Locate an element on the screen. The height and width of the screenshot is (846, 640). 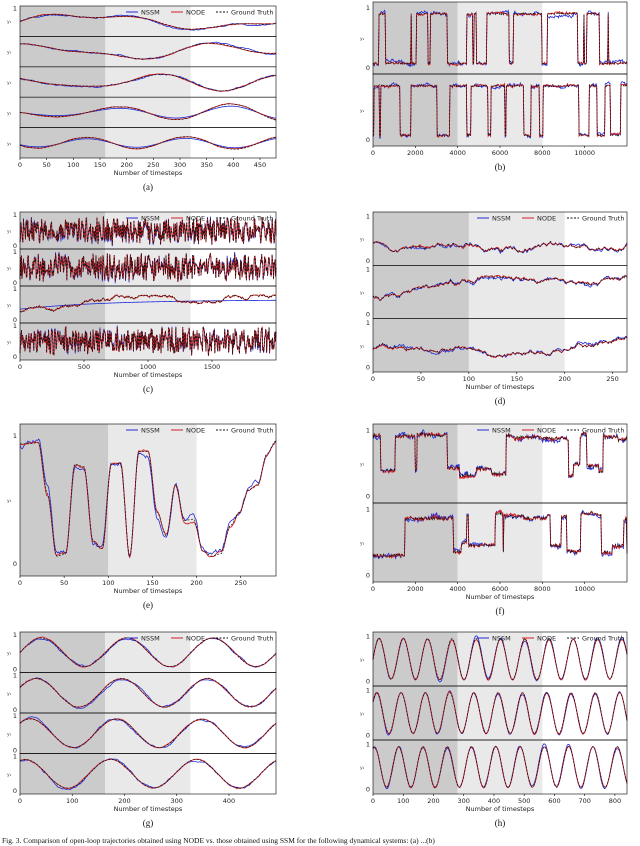
train-region-e is located at coordinates (64, 500).